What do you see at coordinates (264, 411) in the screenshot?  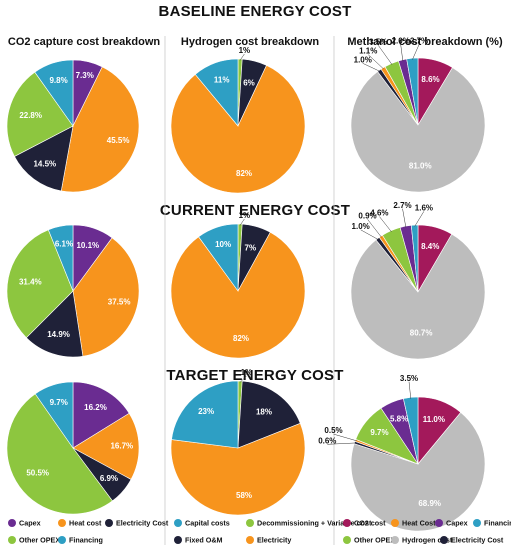 I see `slice-label-fixed-o-m: 18%` at bounding box center [264, 411].